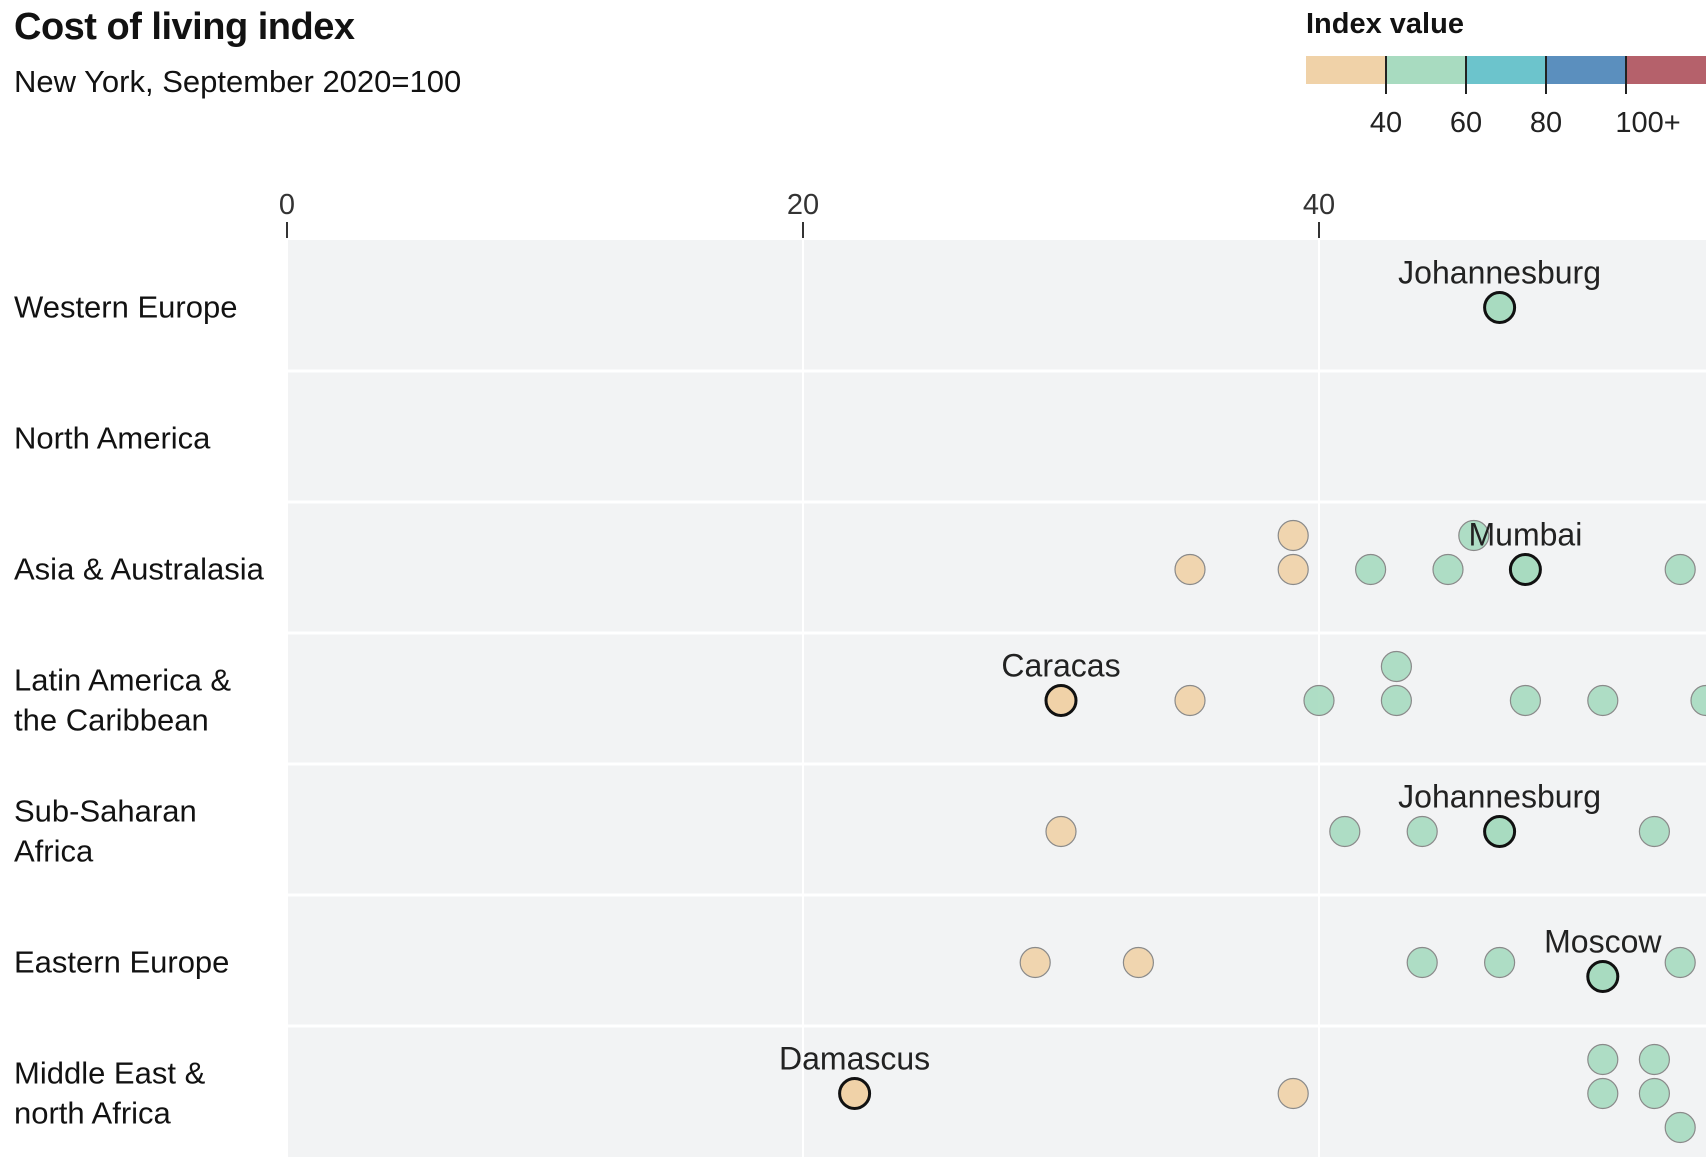 The image size is (1706, 1157). Describe the element at coordinates (184, 27) in the screenshot. I see `chart-title: Cost of living index` at that location.